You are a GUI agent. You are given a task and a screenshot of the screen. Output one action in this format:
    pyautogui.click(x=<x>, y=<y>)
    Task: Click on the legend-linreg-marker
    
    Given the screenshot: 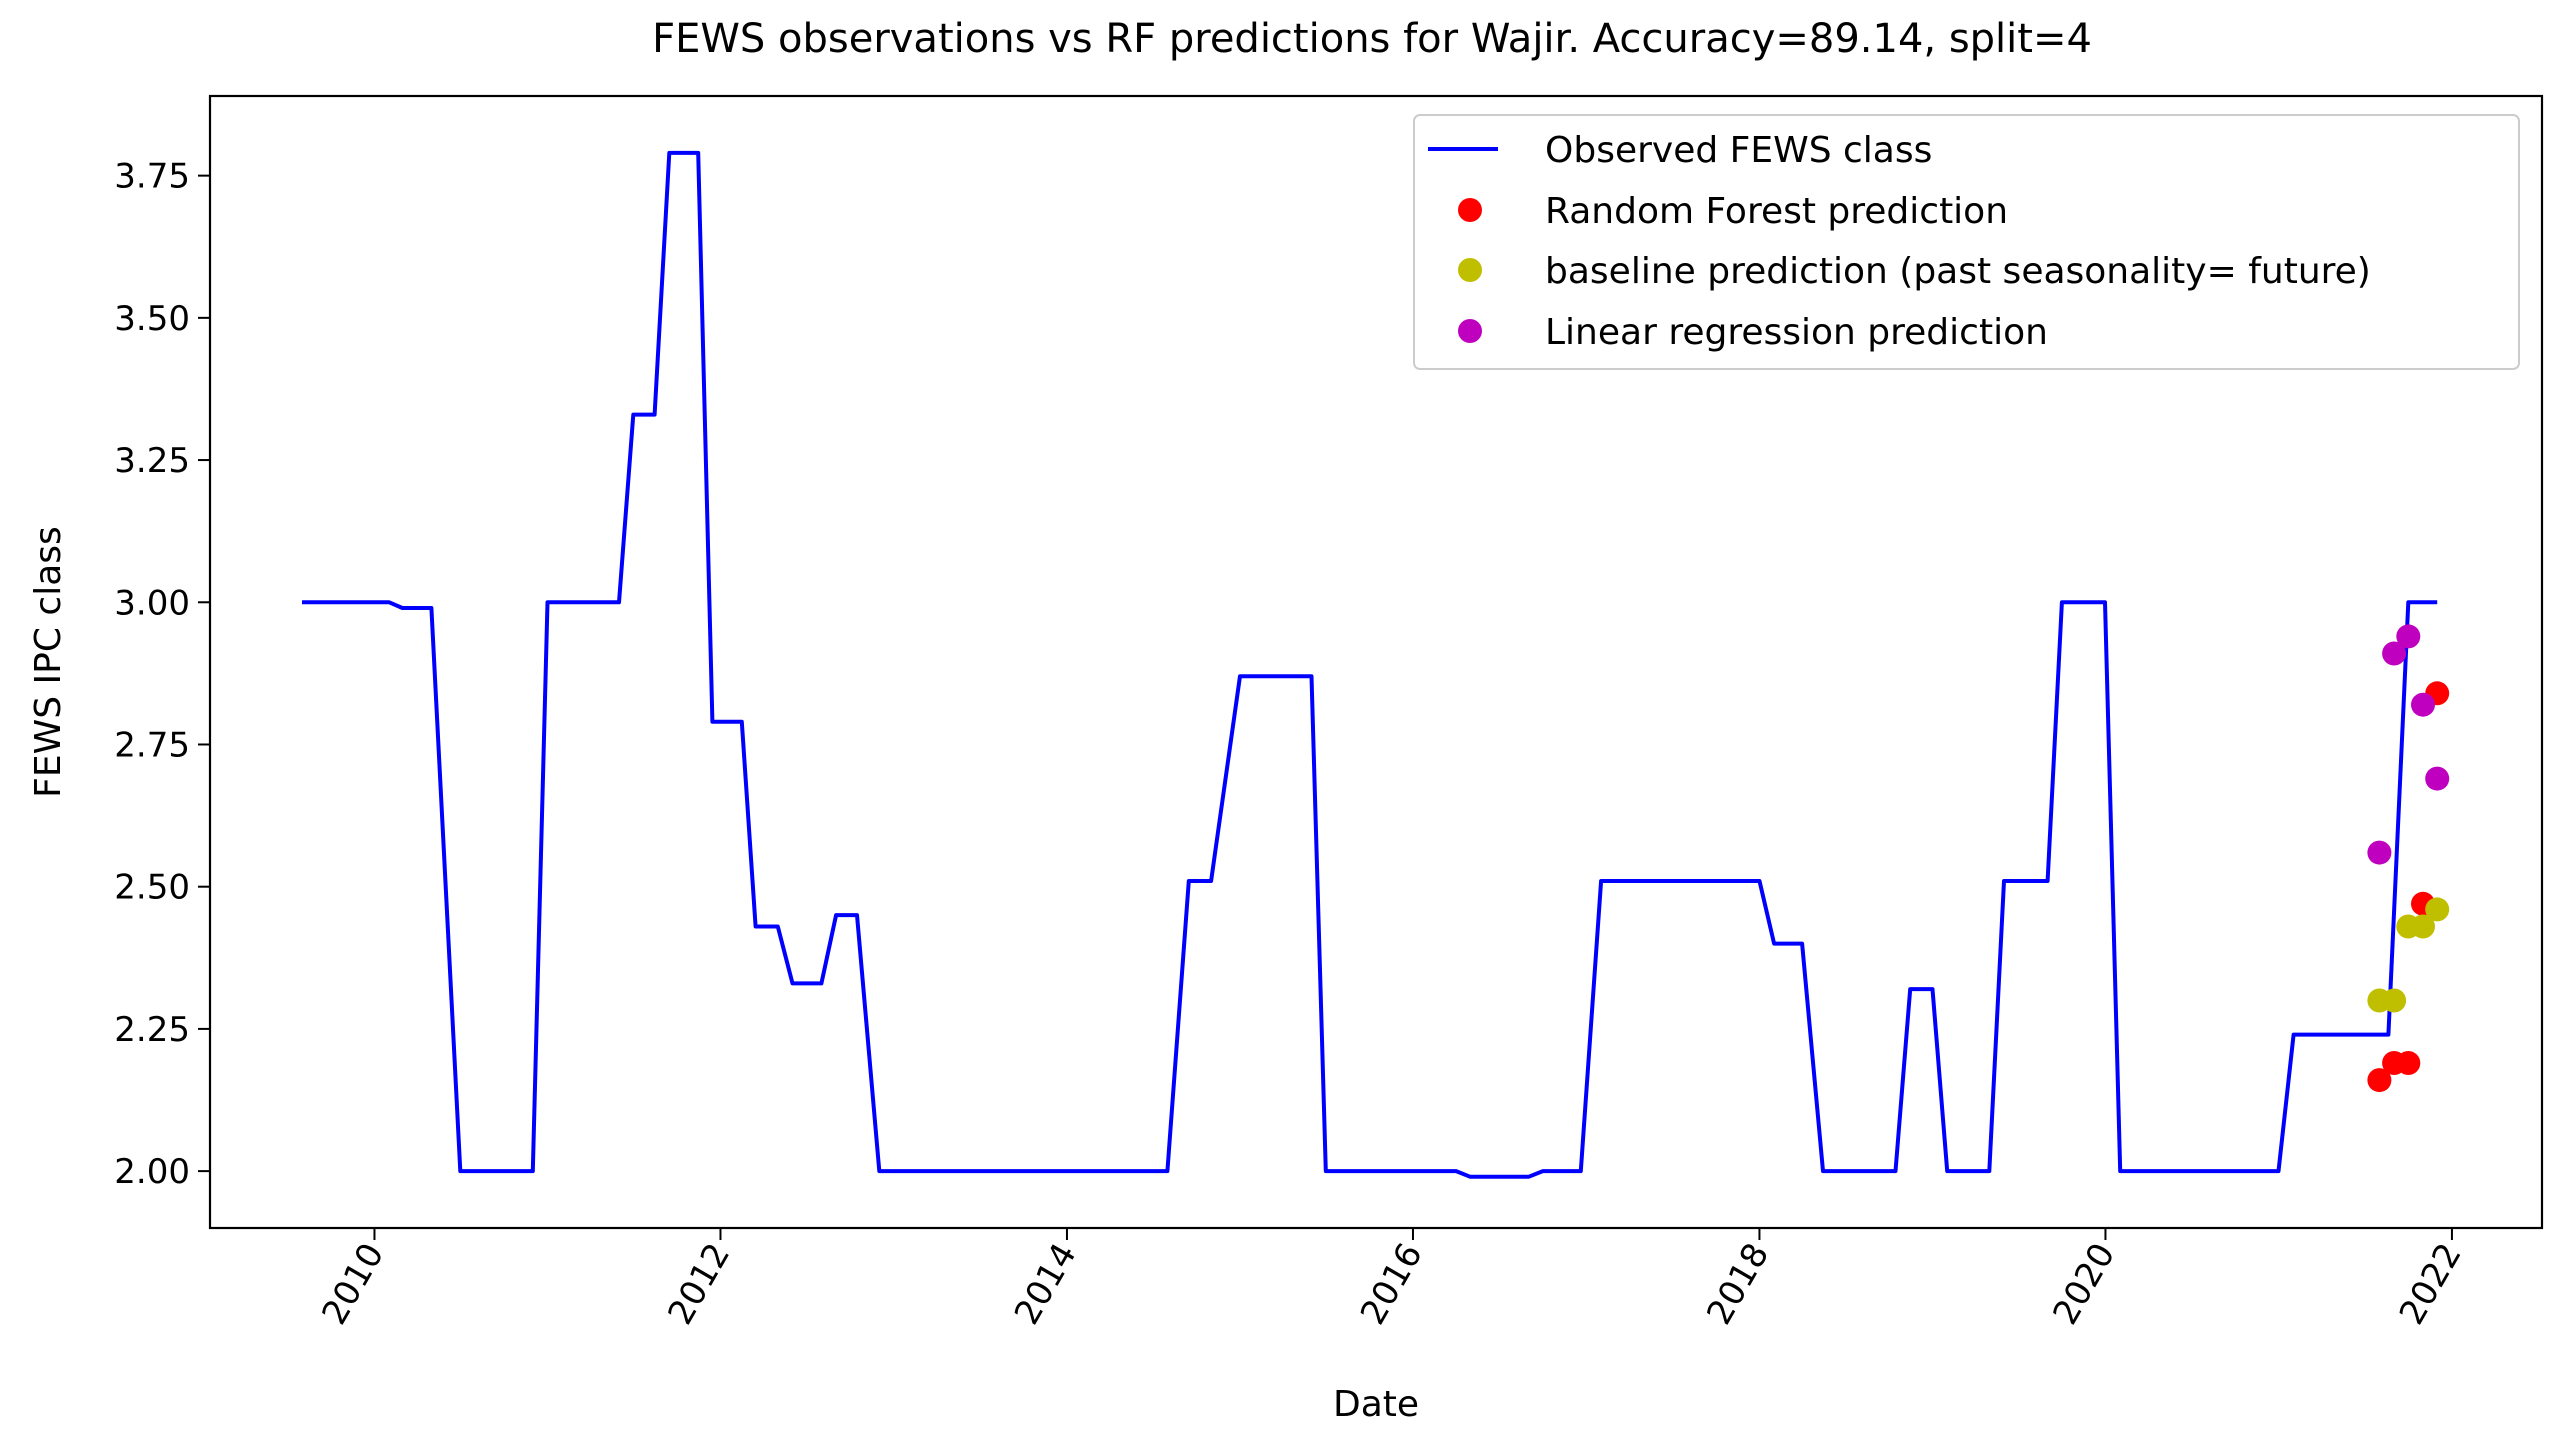 What is the action you would take?
    pyautogui.click(x=1470, y=331)
    